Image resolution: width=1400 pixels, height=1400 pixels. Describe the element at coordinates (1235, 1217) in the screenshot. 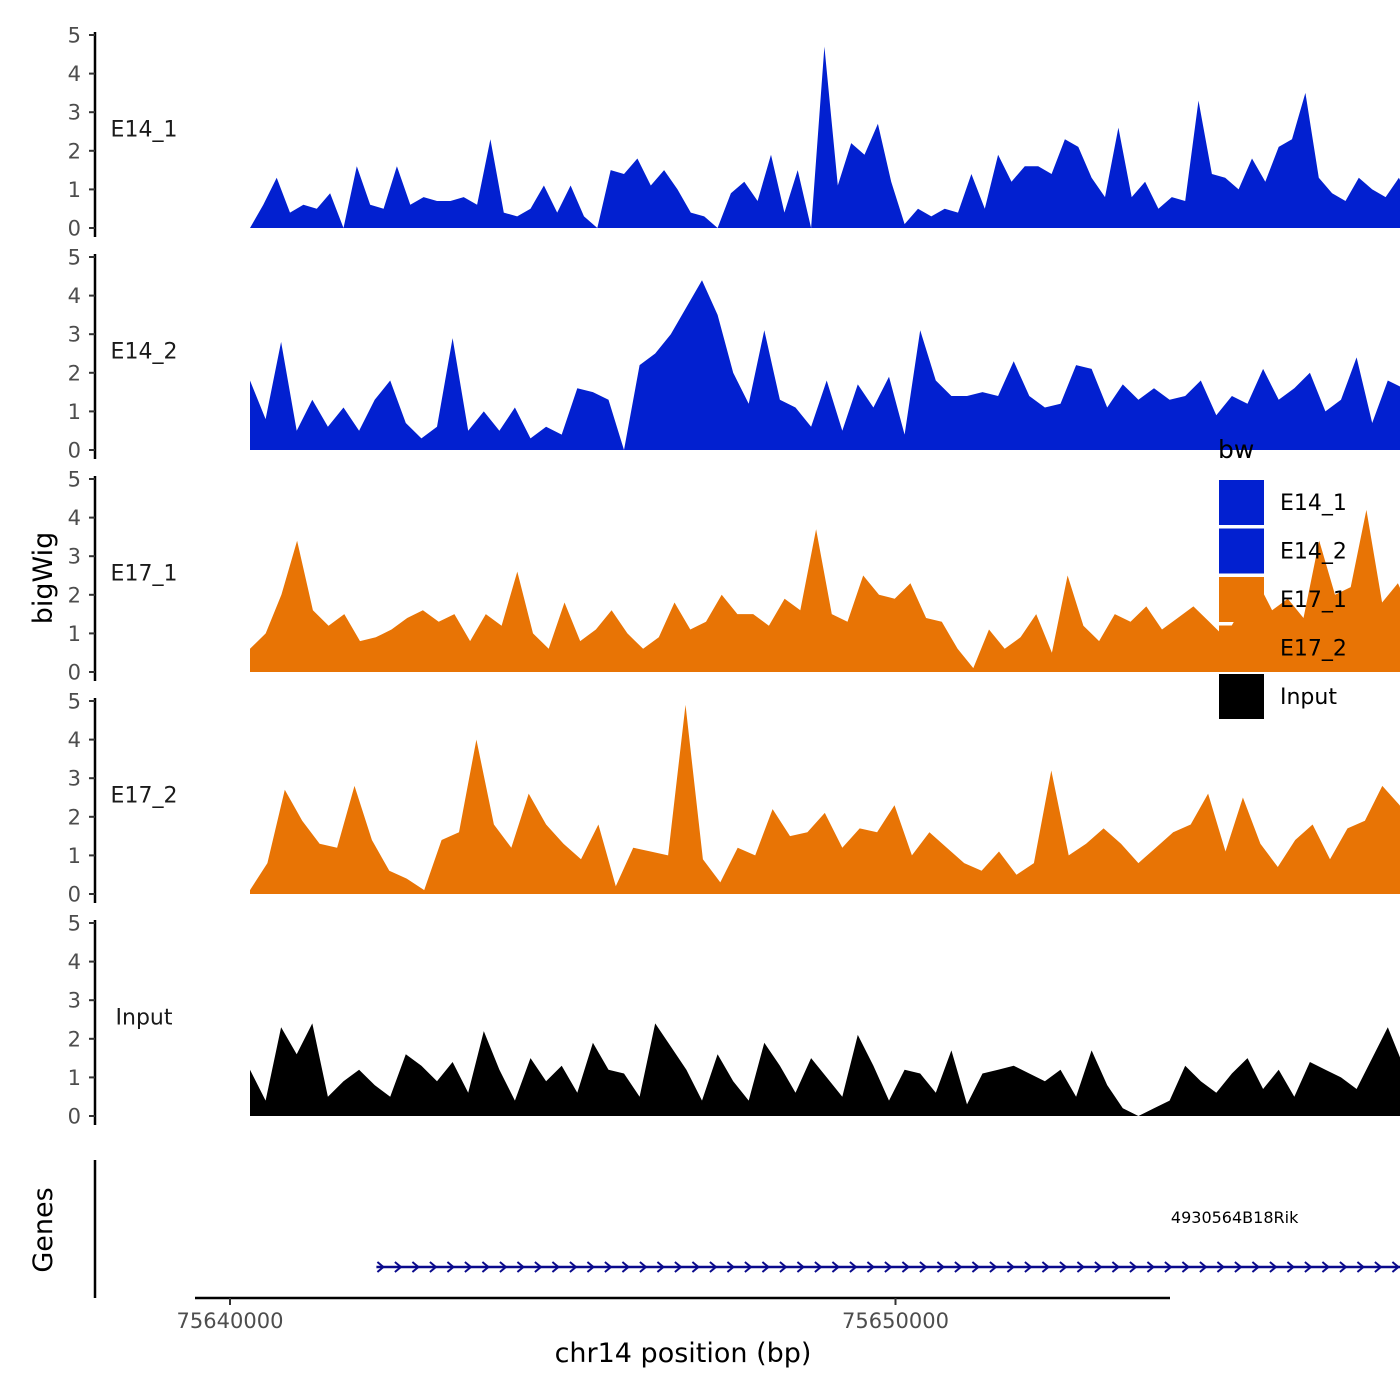

I see `gene-name-label: 4930564B18Rik` at that location.